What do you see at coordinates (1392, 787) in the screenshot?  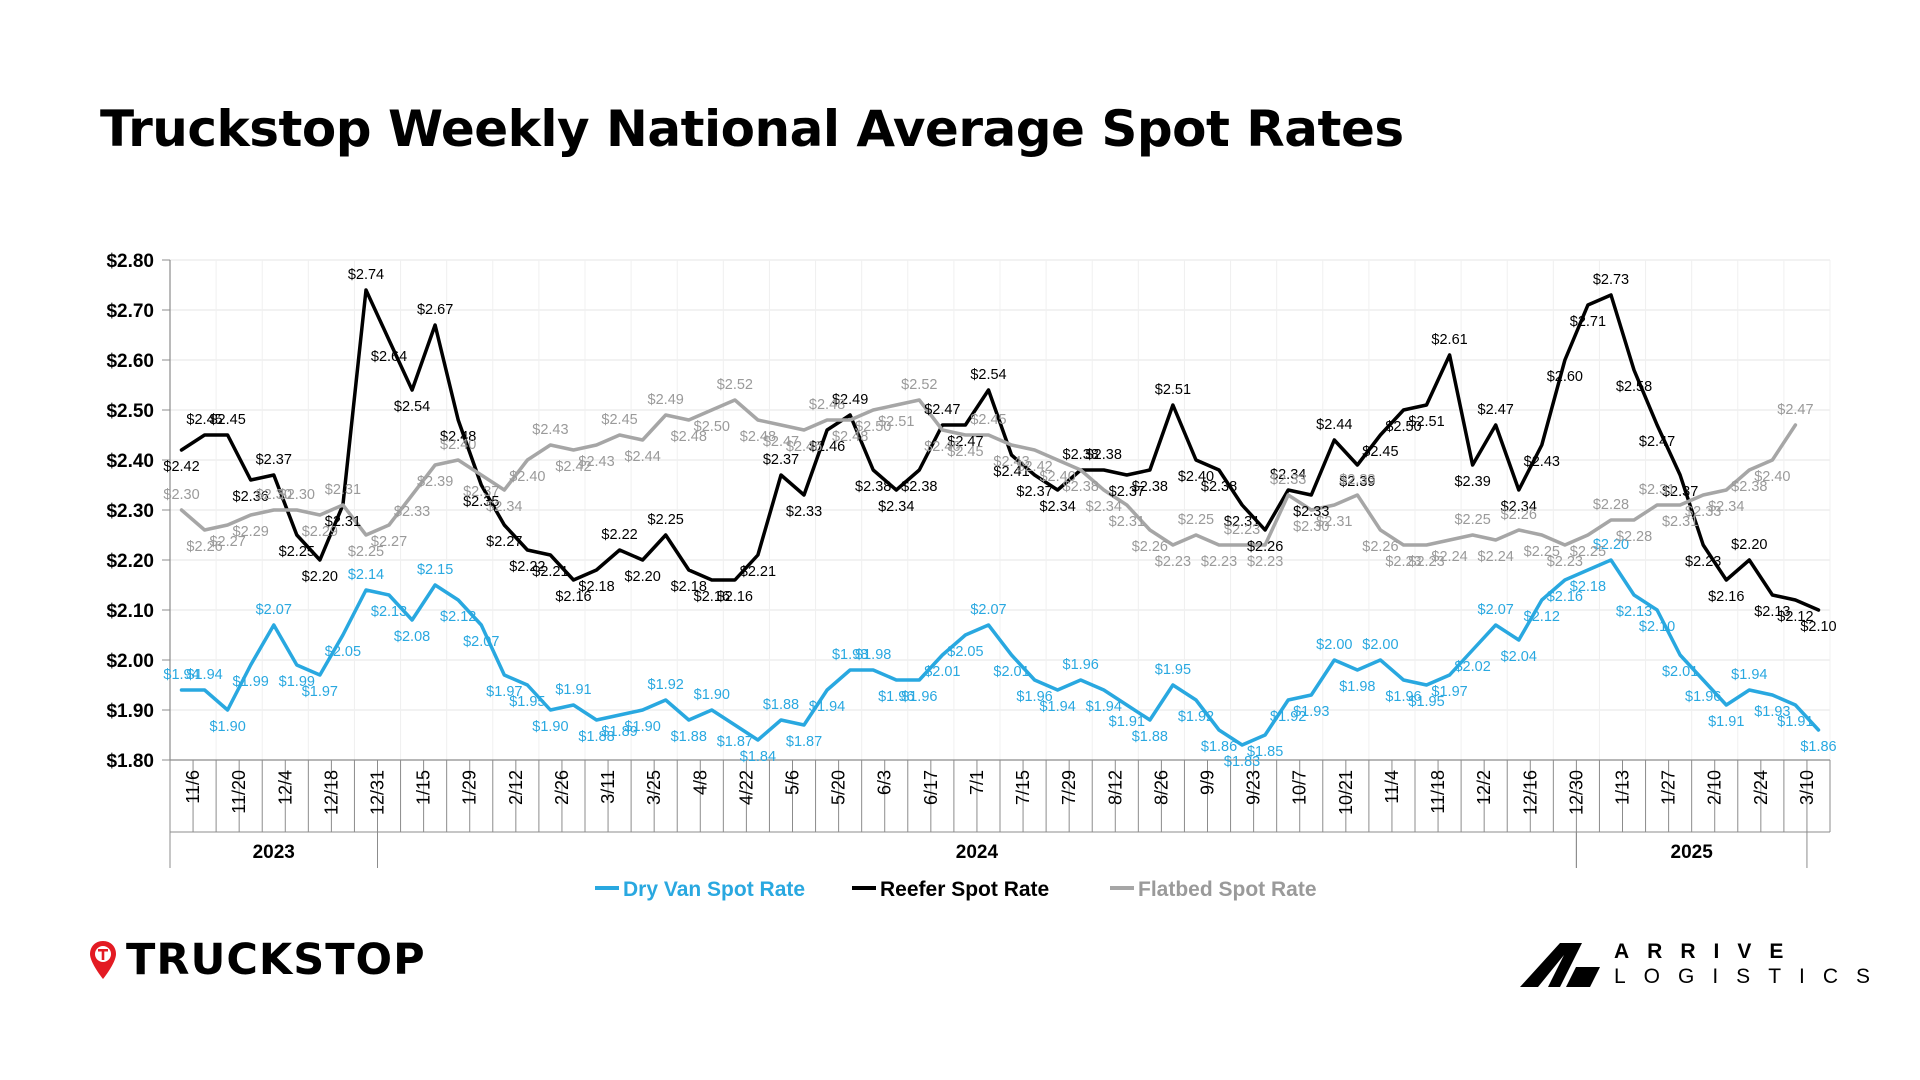 I see `x-tick-label: 11/4` at bounding box center [1392, 787].